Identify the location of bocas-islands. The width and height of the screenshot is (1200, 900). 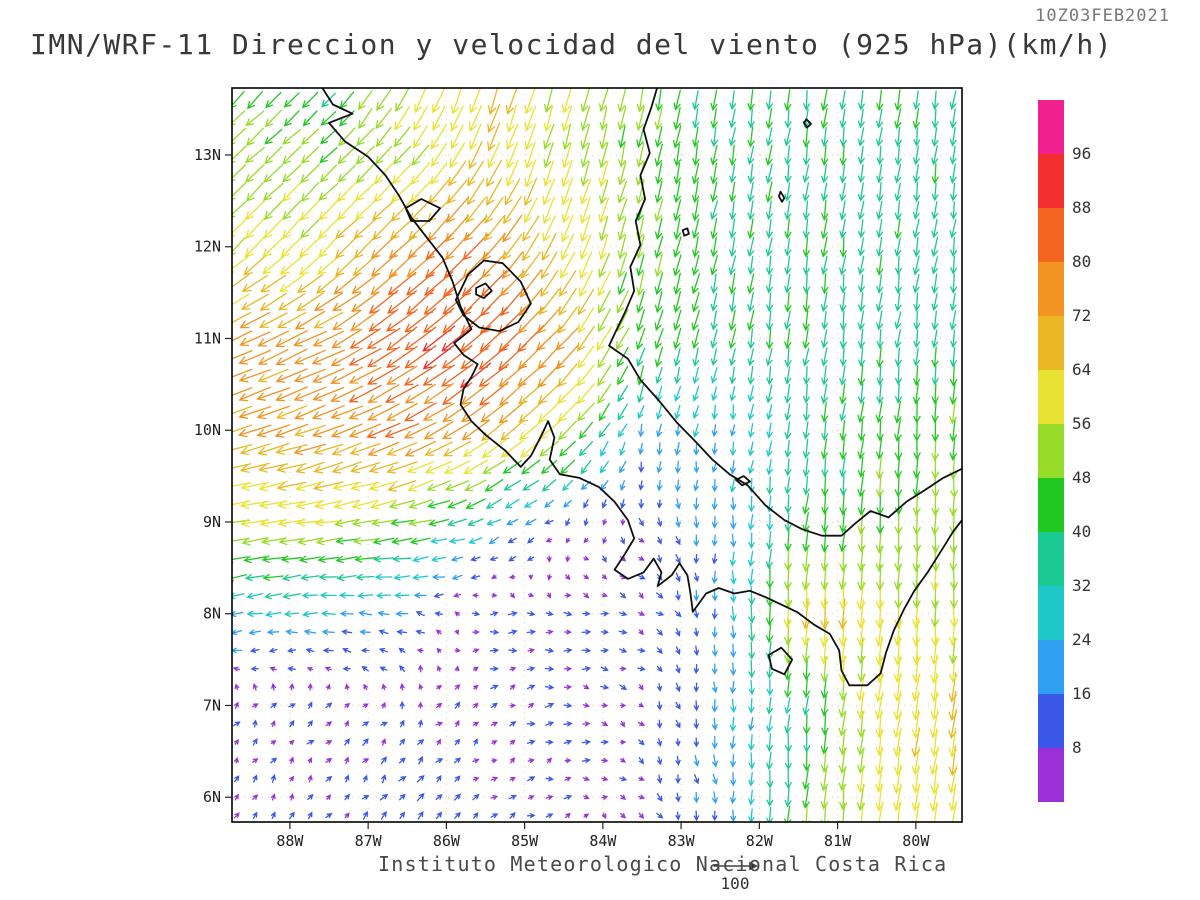
(743, 481).